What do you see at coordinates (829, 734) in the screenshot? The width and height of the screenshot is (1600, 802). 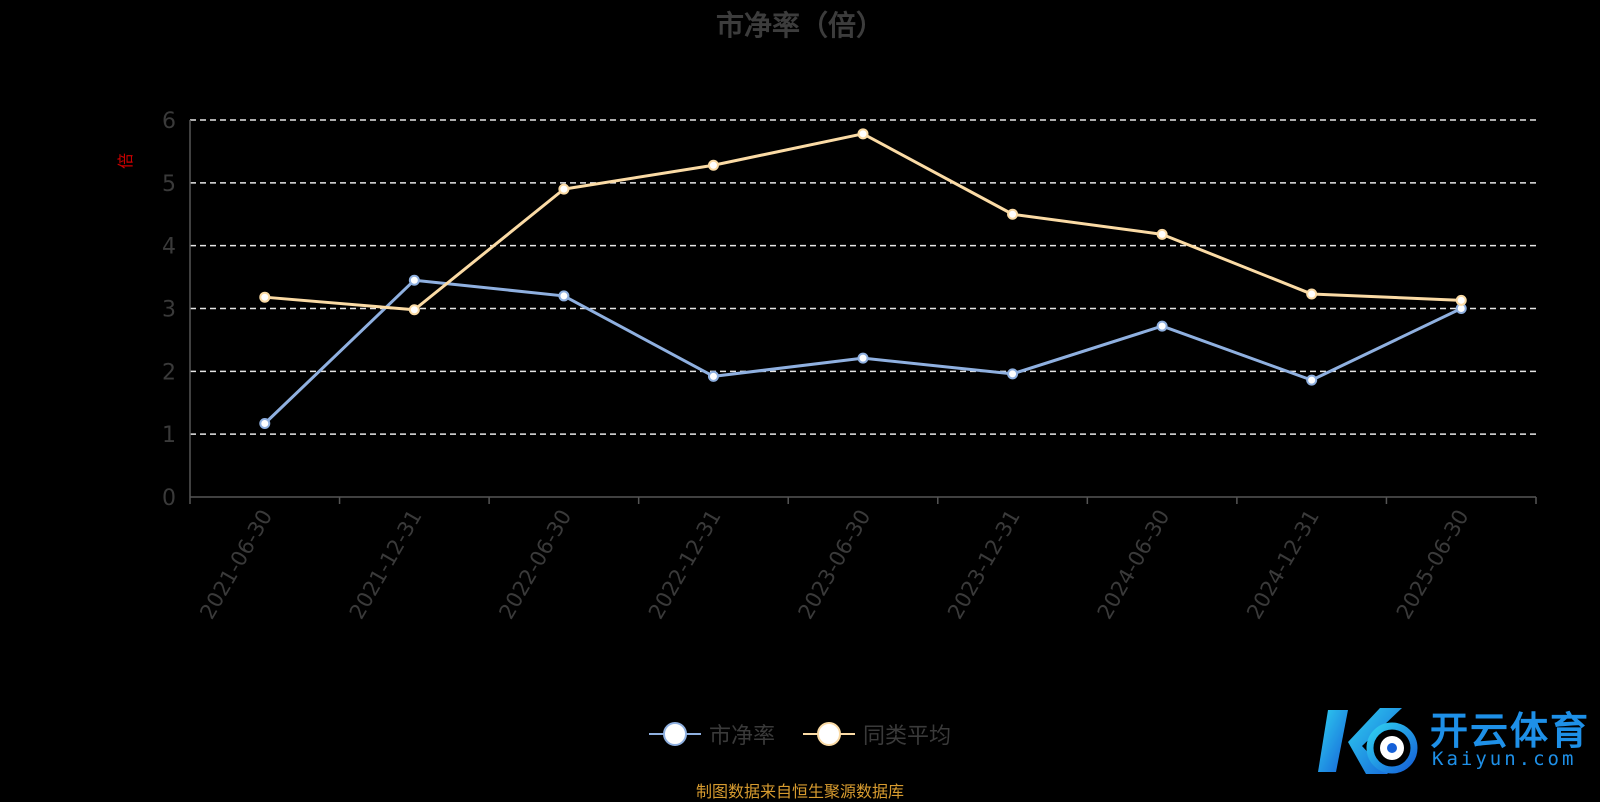 I see `legend-marker-peer-avg-icon` at bounding box center [829, 734].